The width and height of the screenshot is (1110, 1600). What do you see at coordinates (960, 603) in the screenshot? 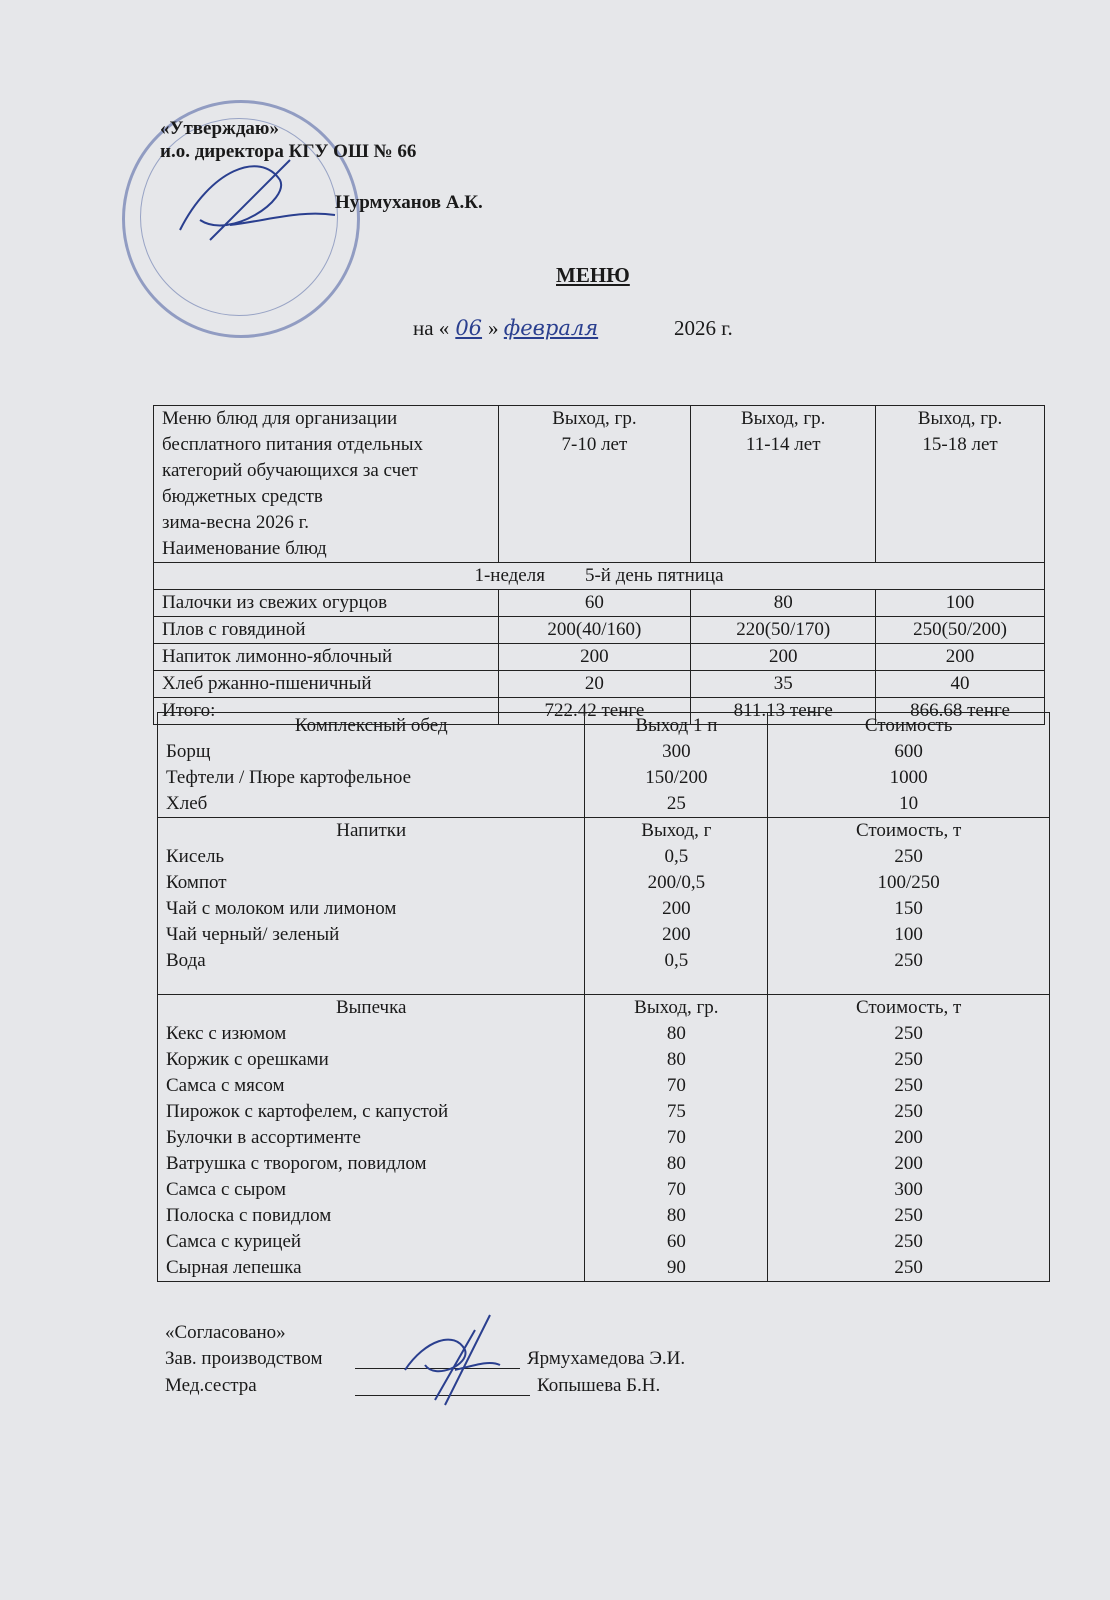
I see `cell-value: 100` at bounding box center [960, 603].